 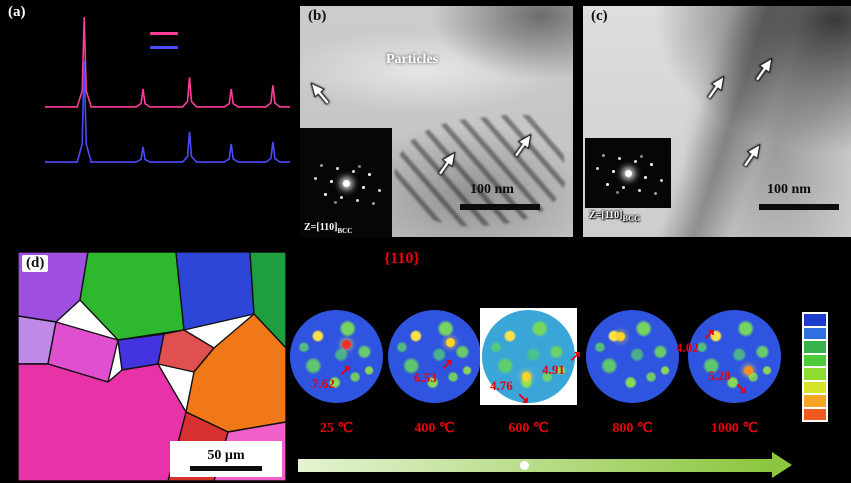 I want to click on panel-a-label: (a), so click(x=17, y=12).